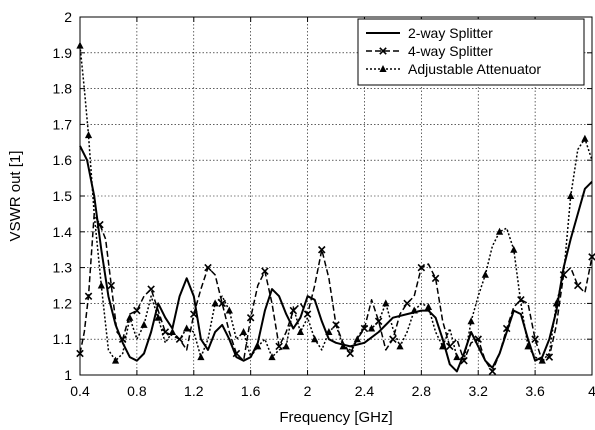 The height and width of the screenshot is (430, 595). I want to click on legend-label: Adjustable Attenuator, so click(474, 69).